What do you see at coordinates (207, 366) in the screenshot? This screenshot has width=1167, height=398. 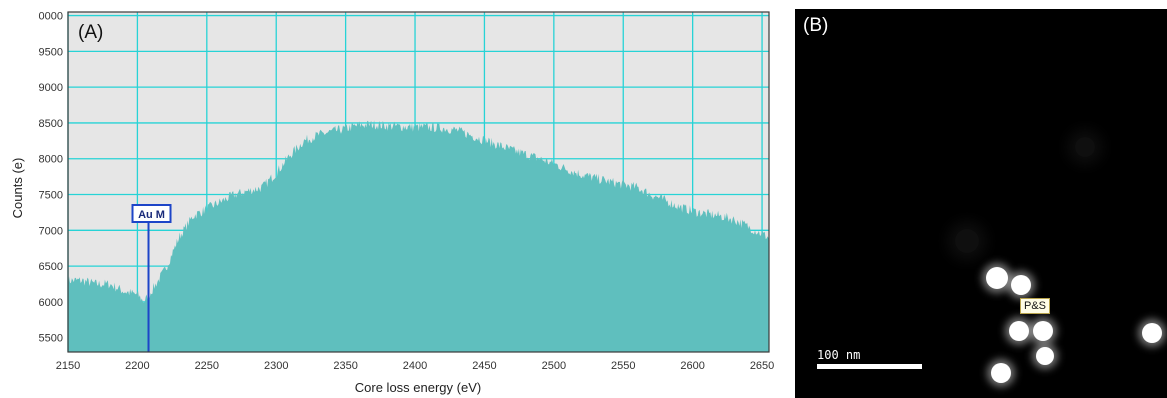 I see `x-tick-label: 2250` at bounding box center [207, 366].